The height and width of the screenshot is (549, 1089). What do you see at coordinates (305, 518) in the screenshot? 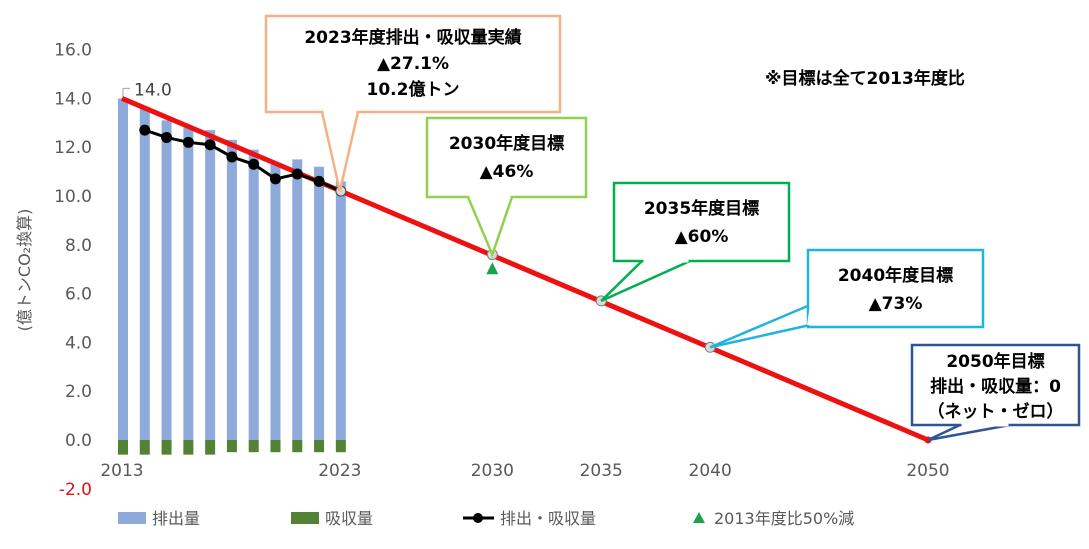
I see `legend-swatch-absorption` at bounding box center [305, 518].